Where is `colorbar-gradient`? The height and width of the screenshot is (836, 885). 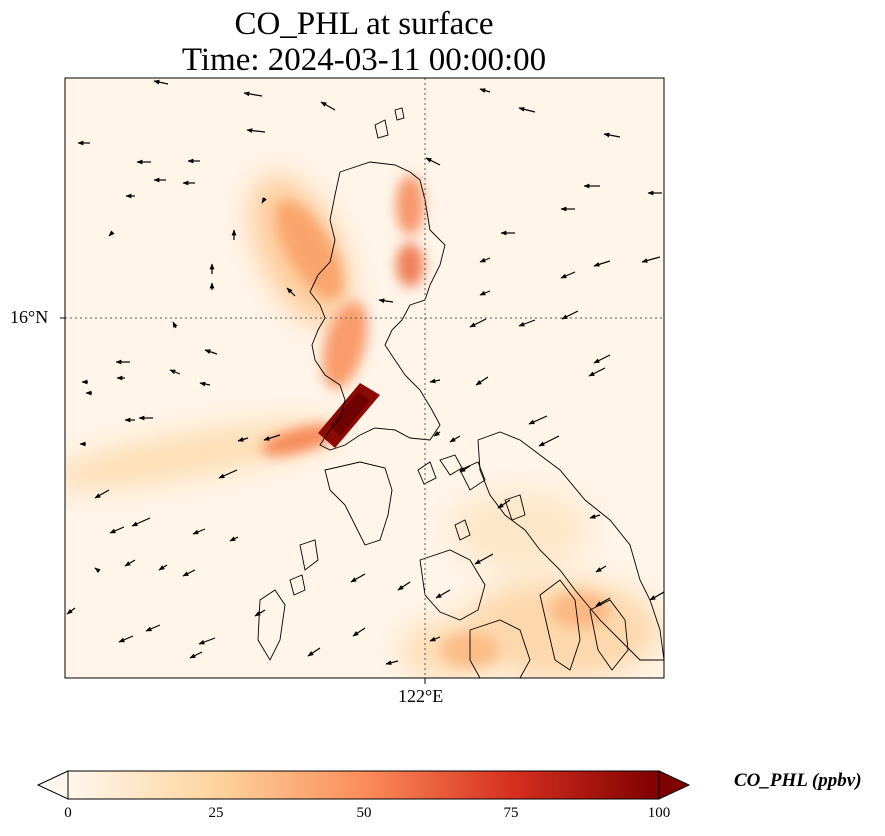 colorbar-gradient is located at coordinates (363, 785).